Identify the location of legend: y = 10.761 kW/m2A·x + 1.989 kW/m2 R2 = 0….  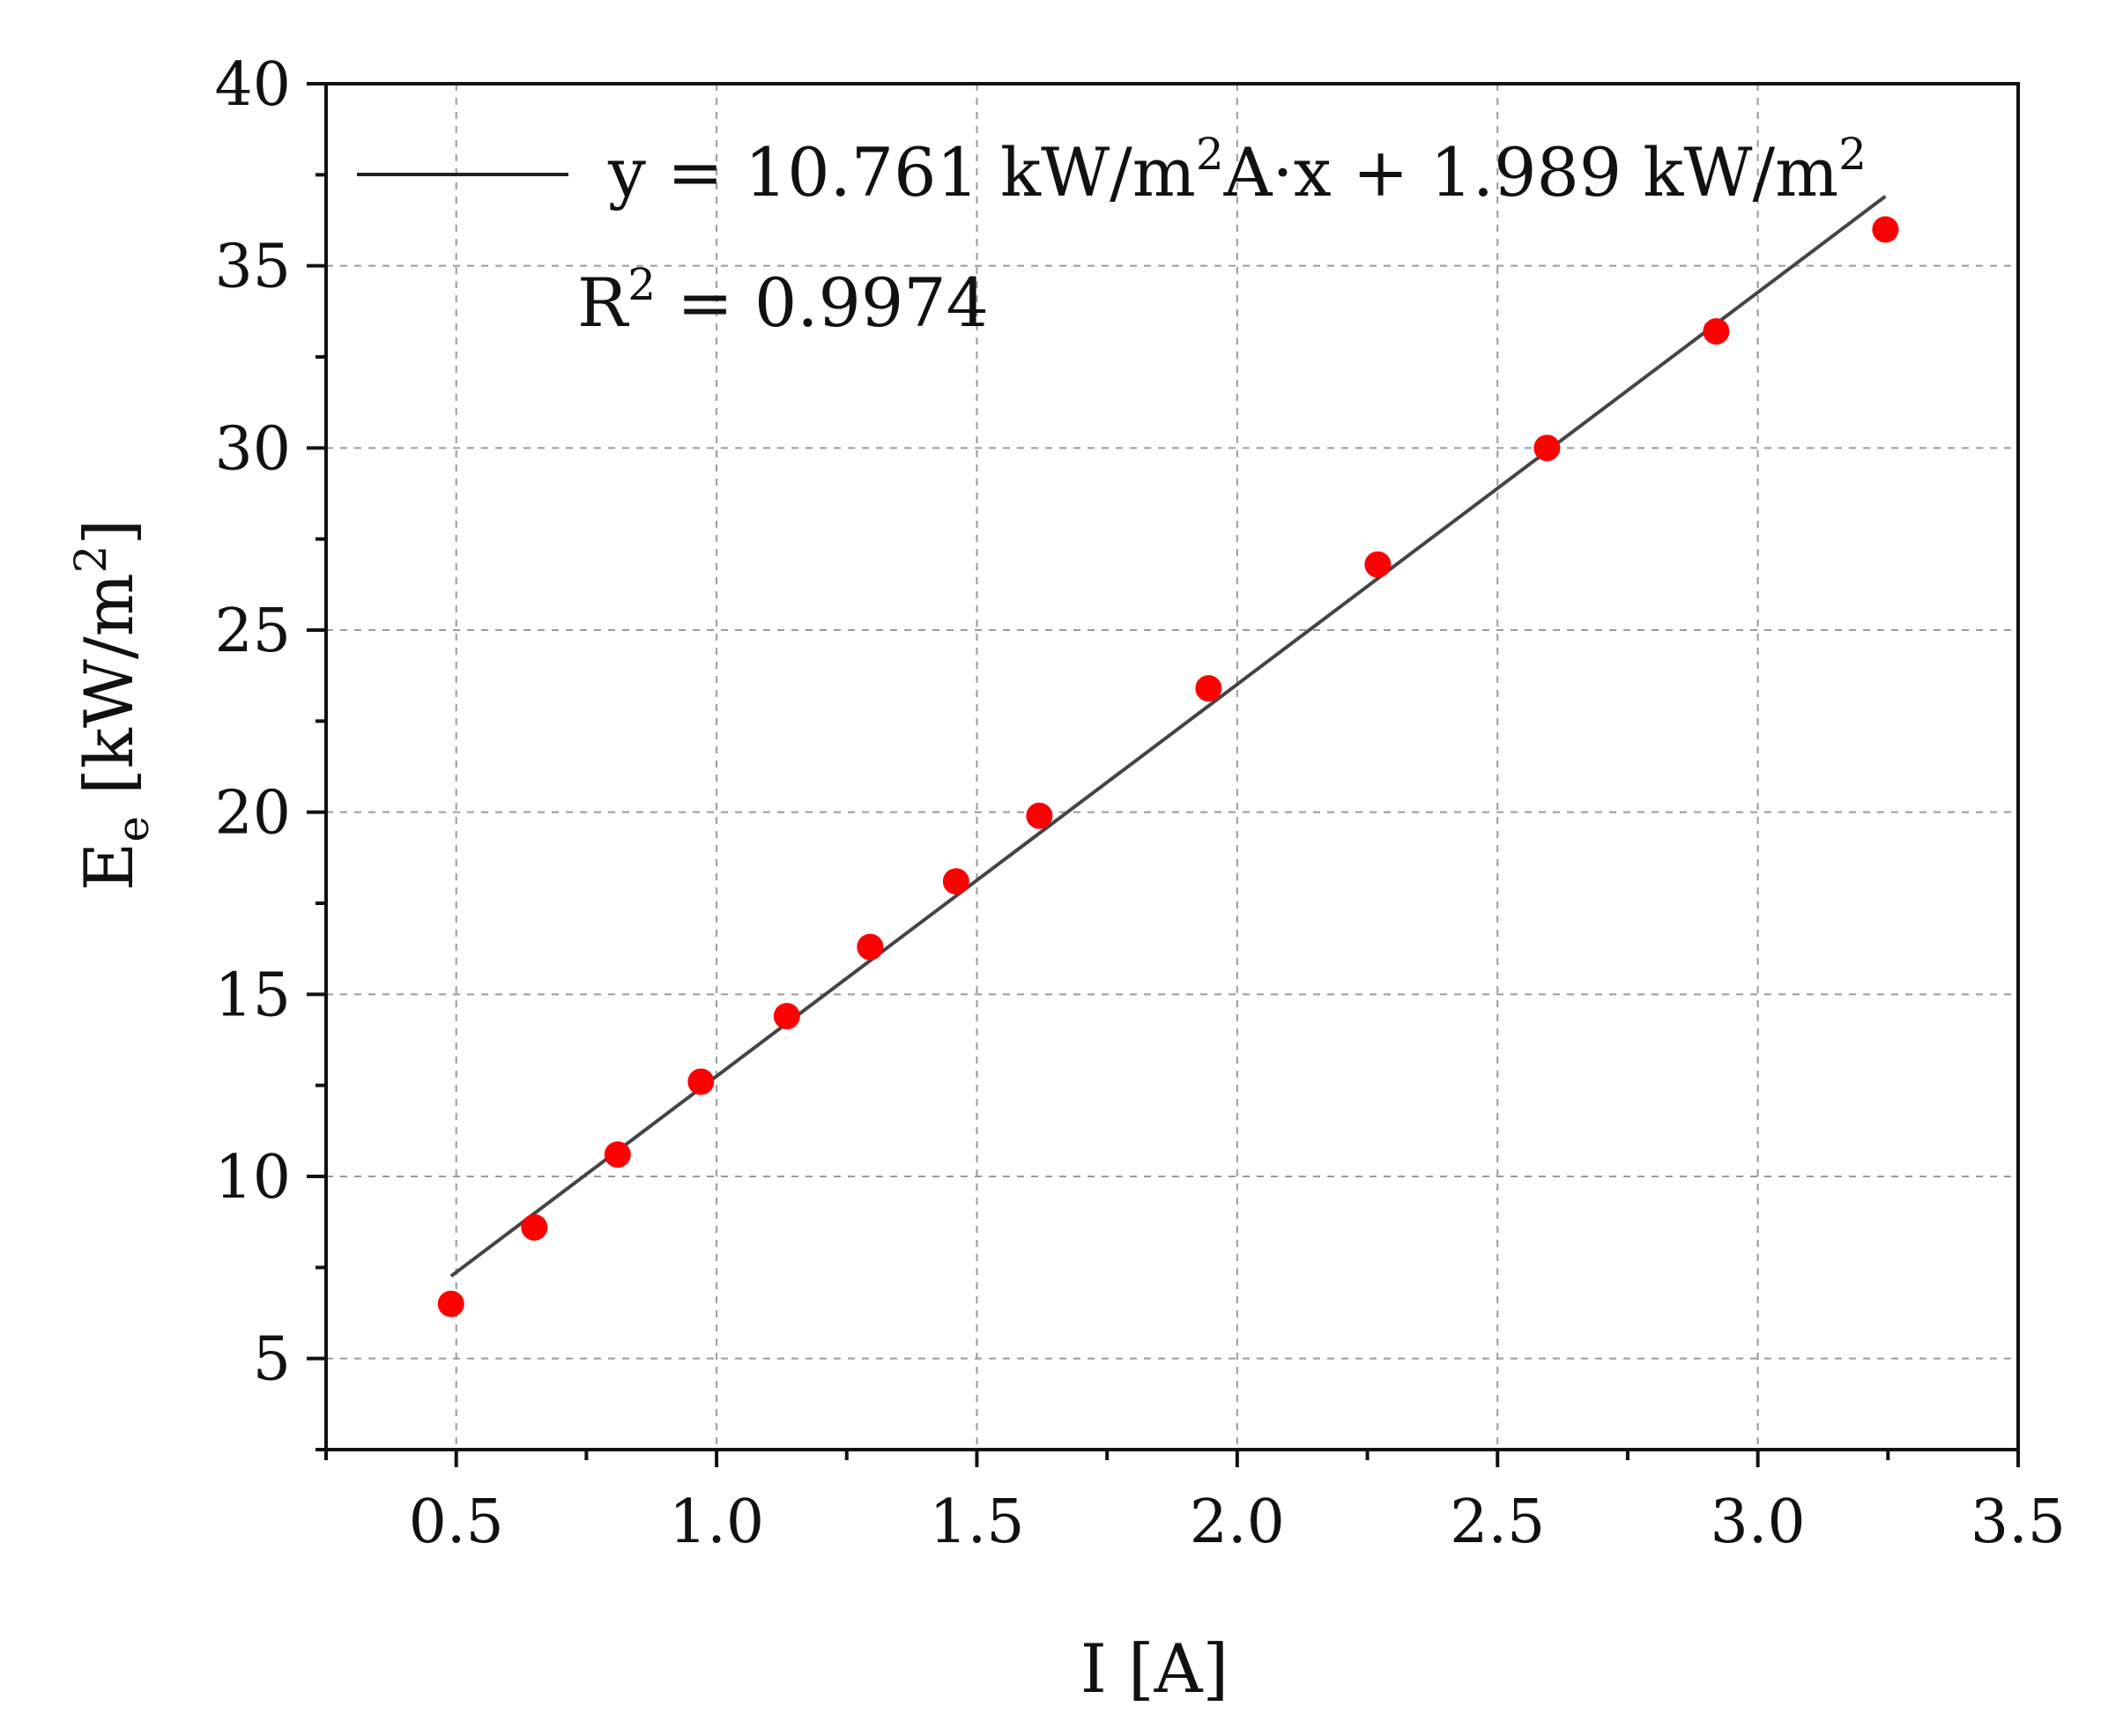
(1112, 235).